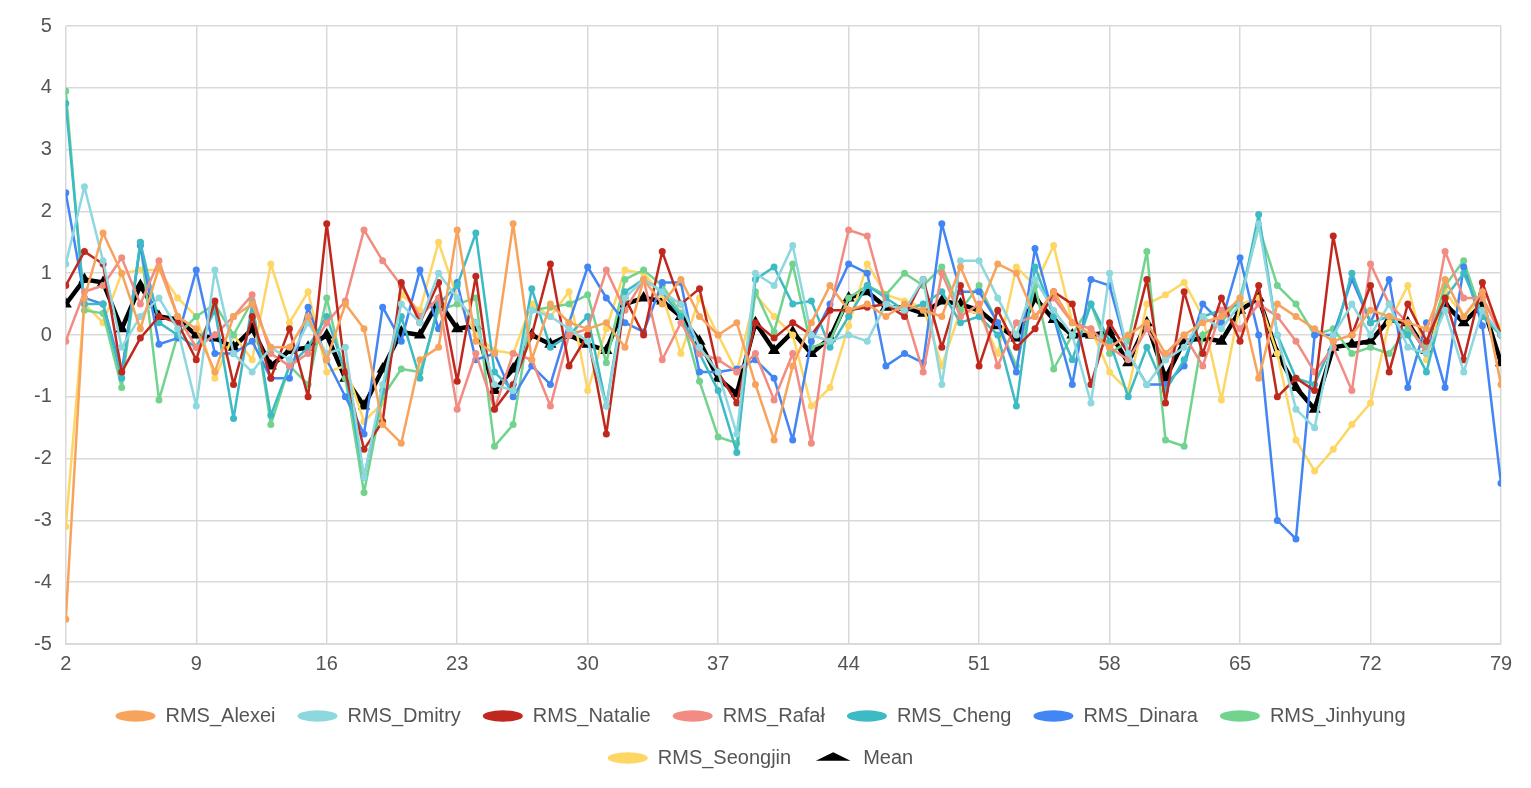 This screenshot has height=788, width=1531. Describe the element at coordinates (1501, 662) in the screenshot. I see `x-tick-label: 79` at that location.